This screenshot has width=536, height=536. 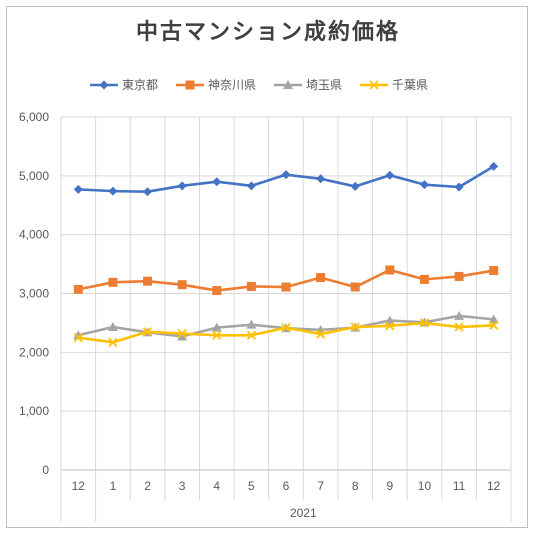 I want to click on x-tick-label: 9, so click(x=390, y=486).